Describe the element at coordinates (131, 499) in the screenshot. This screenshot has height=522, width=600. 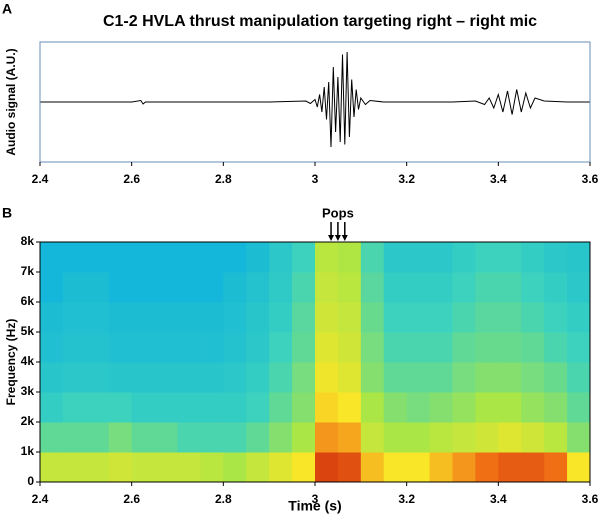
I see `x-tick-label: 2.6` at that location.